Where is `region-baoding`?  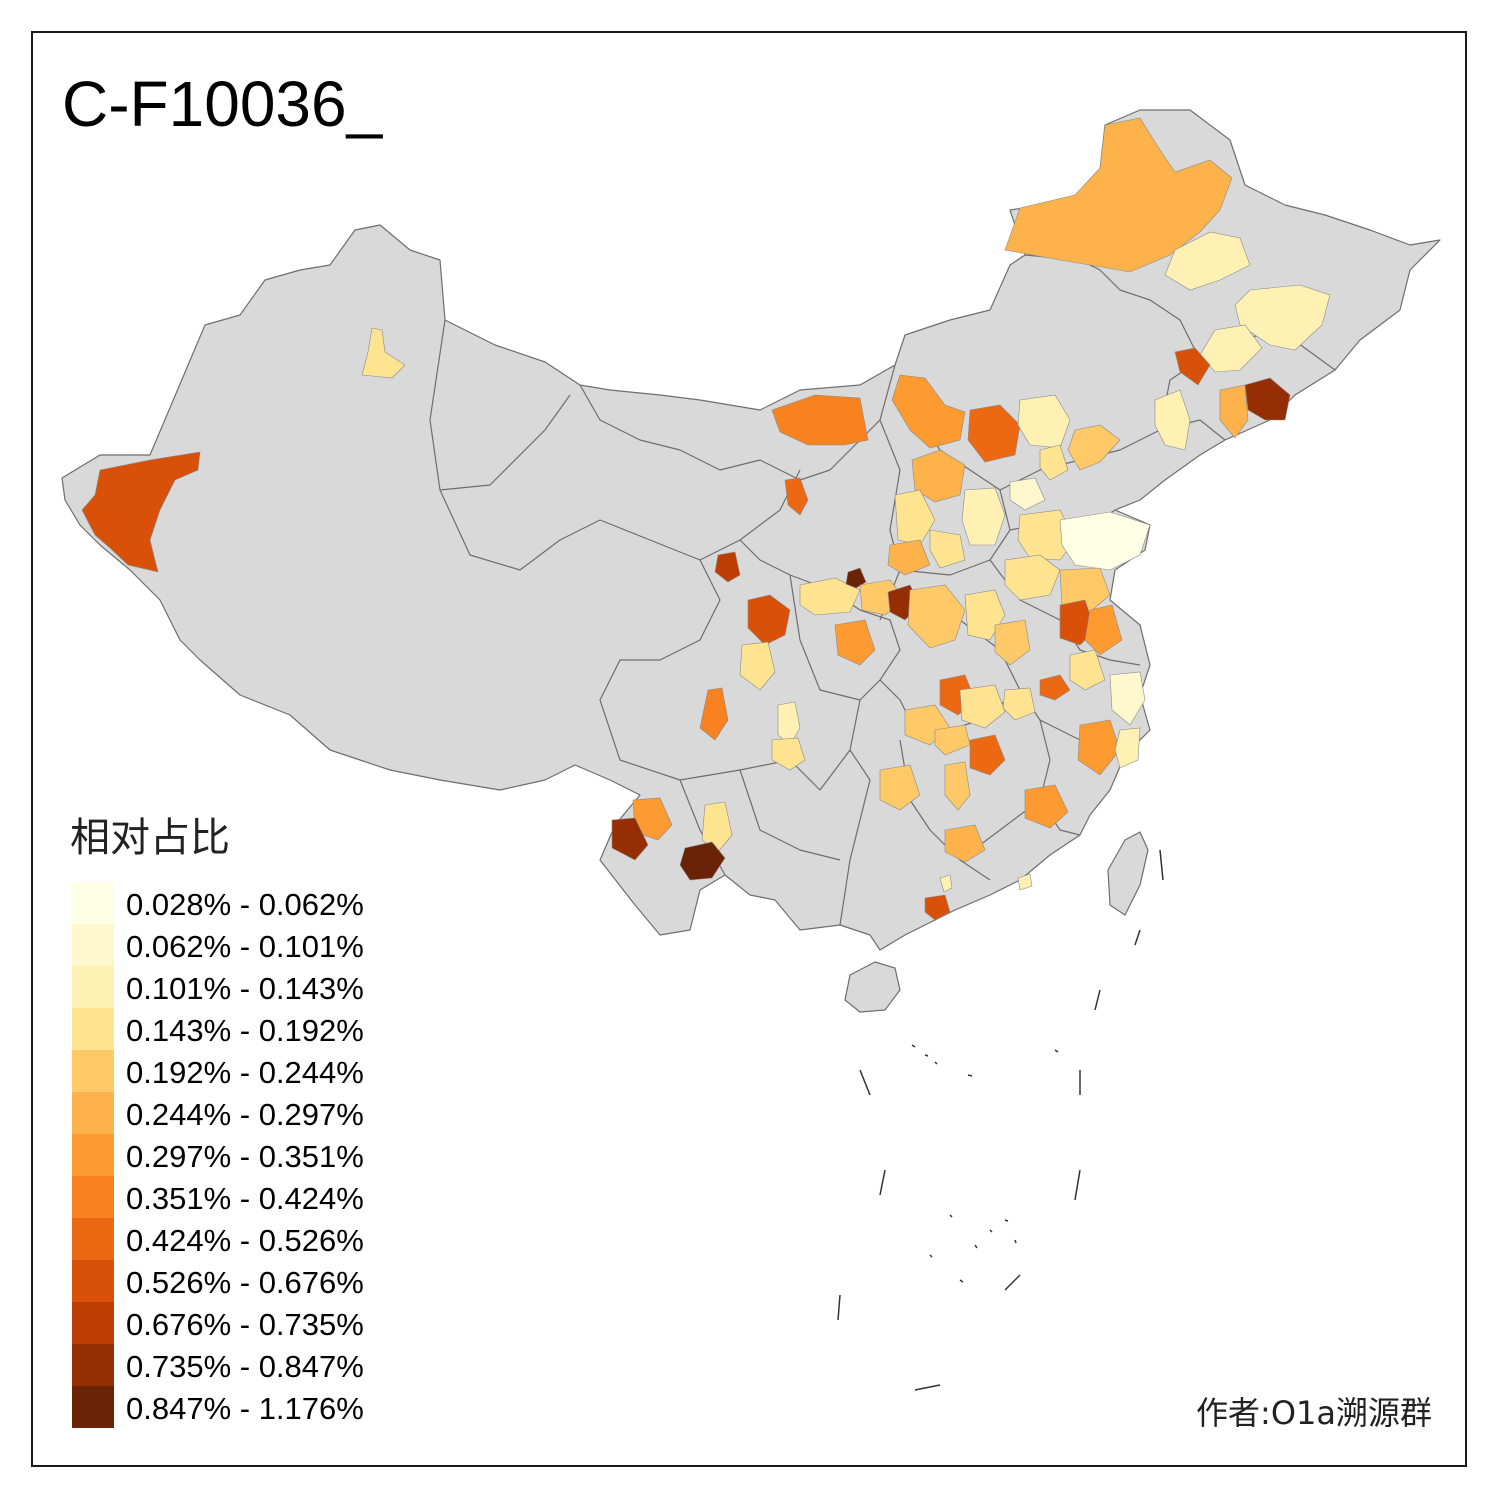
region-baoding is located at coordinates (983, 516).